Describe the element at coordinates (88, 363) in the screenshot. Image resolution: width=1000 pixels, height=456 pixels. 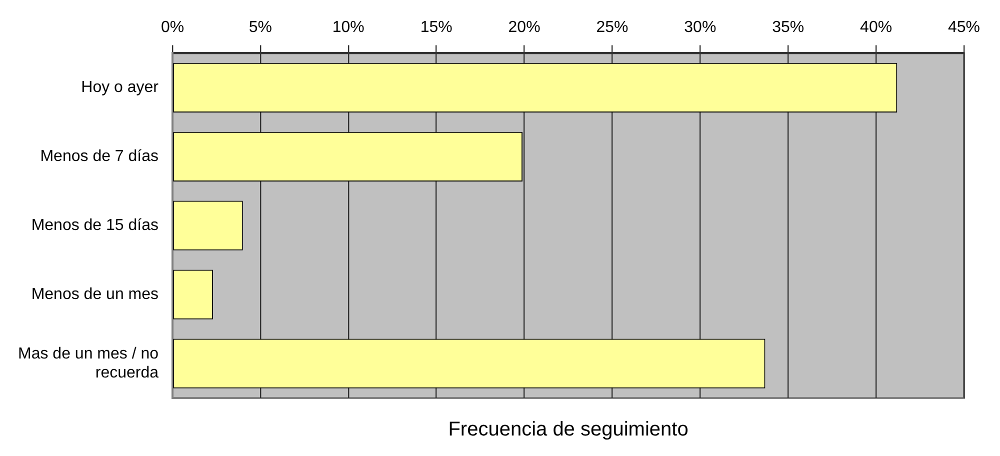
I see `y-tick-label: Mas de un mes / no recuerda` at that location.